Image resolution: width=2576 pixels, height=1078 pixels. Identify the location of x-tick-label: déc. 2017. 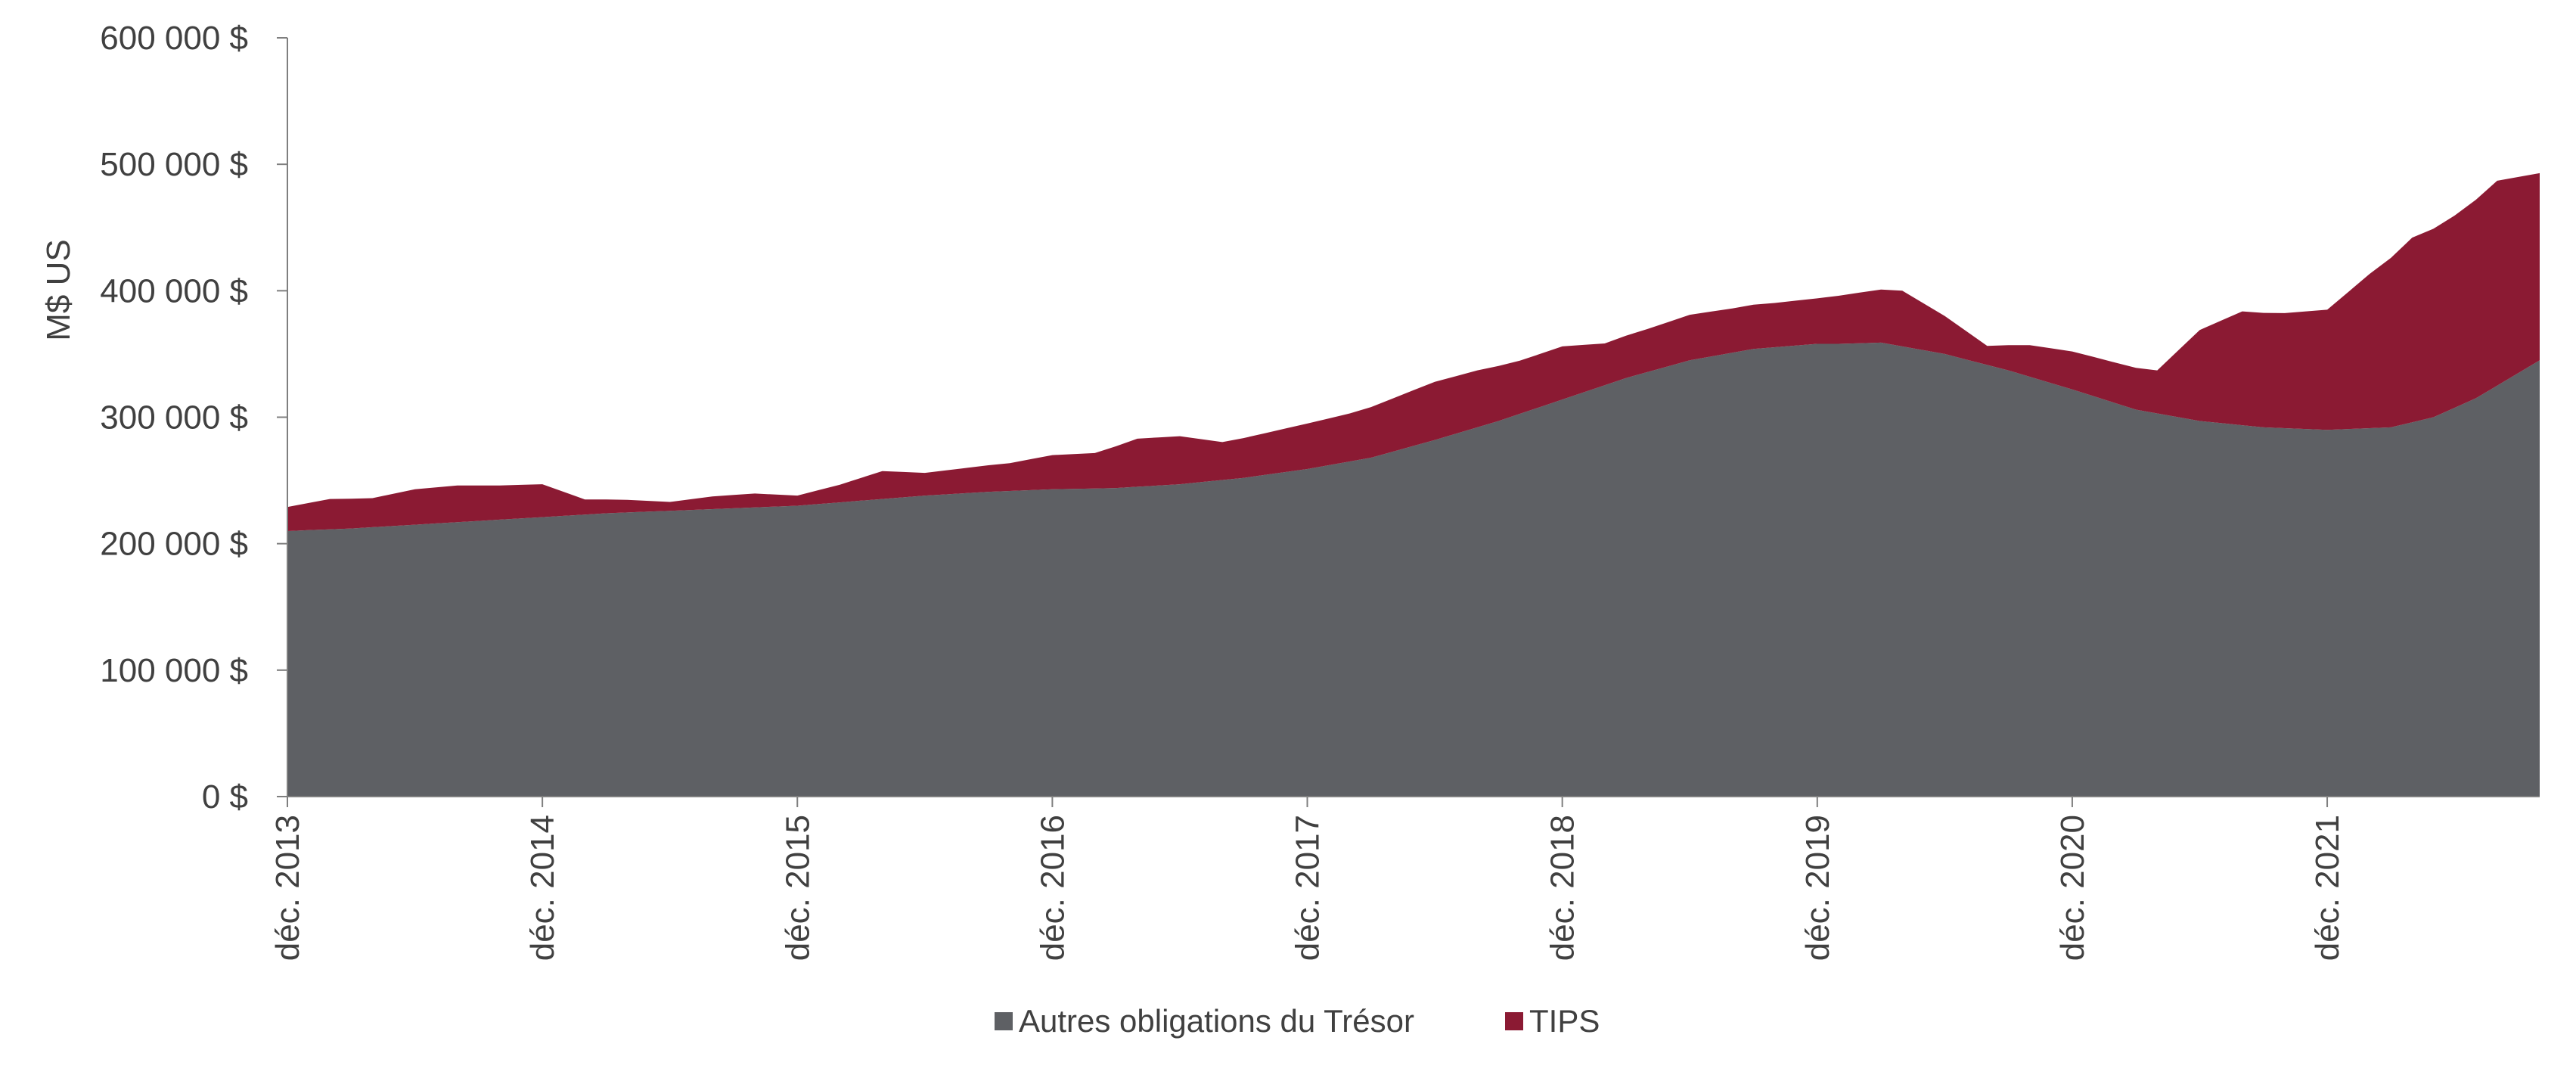
(1308, 888).